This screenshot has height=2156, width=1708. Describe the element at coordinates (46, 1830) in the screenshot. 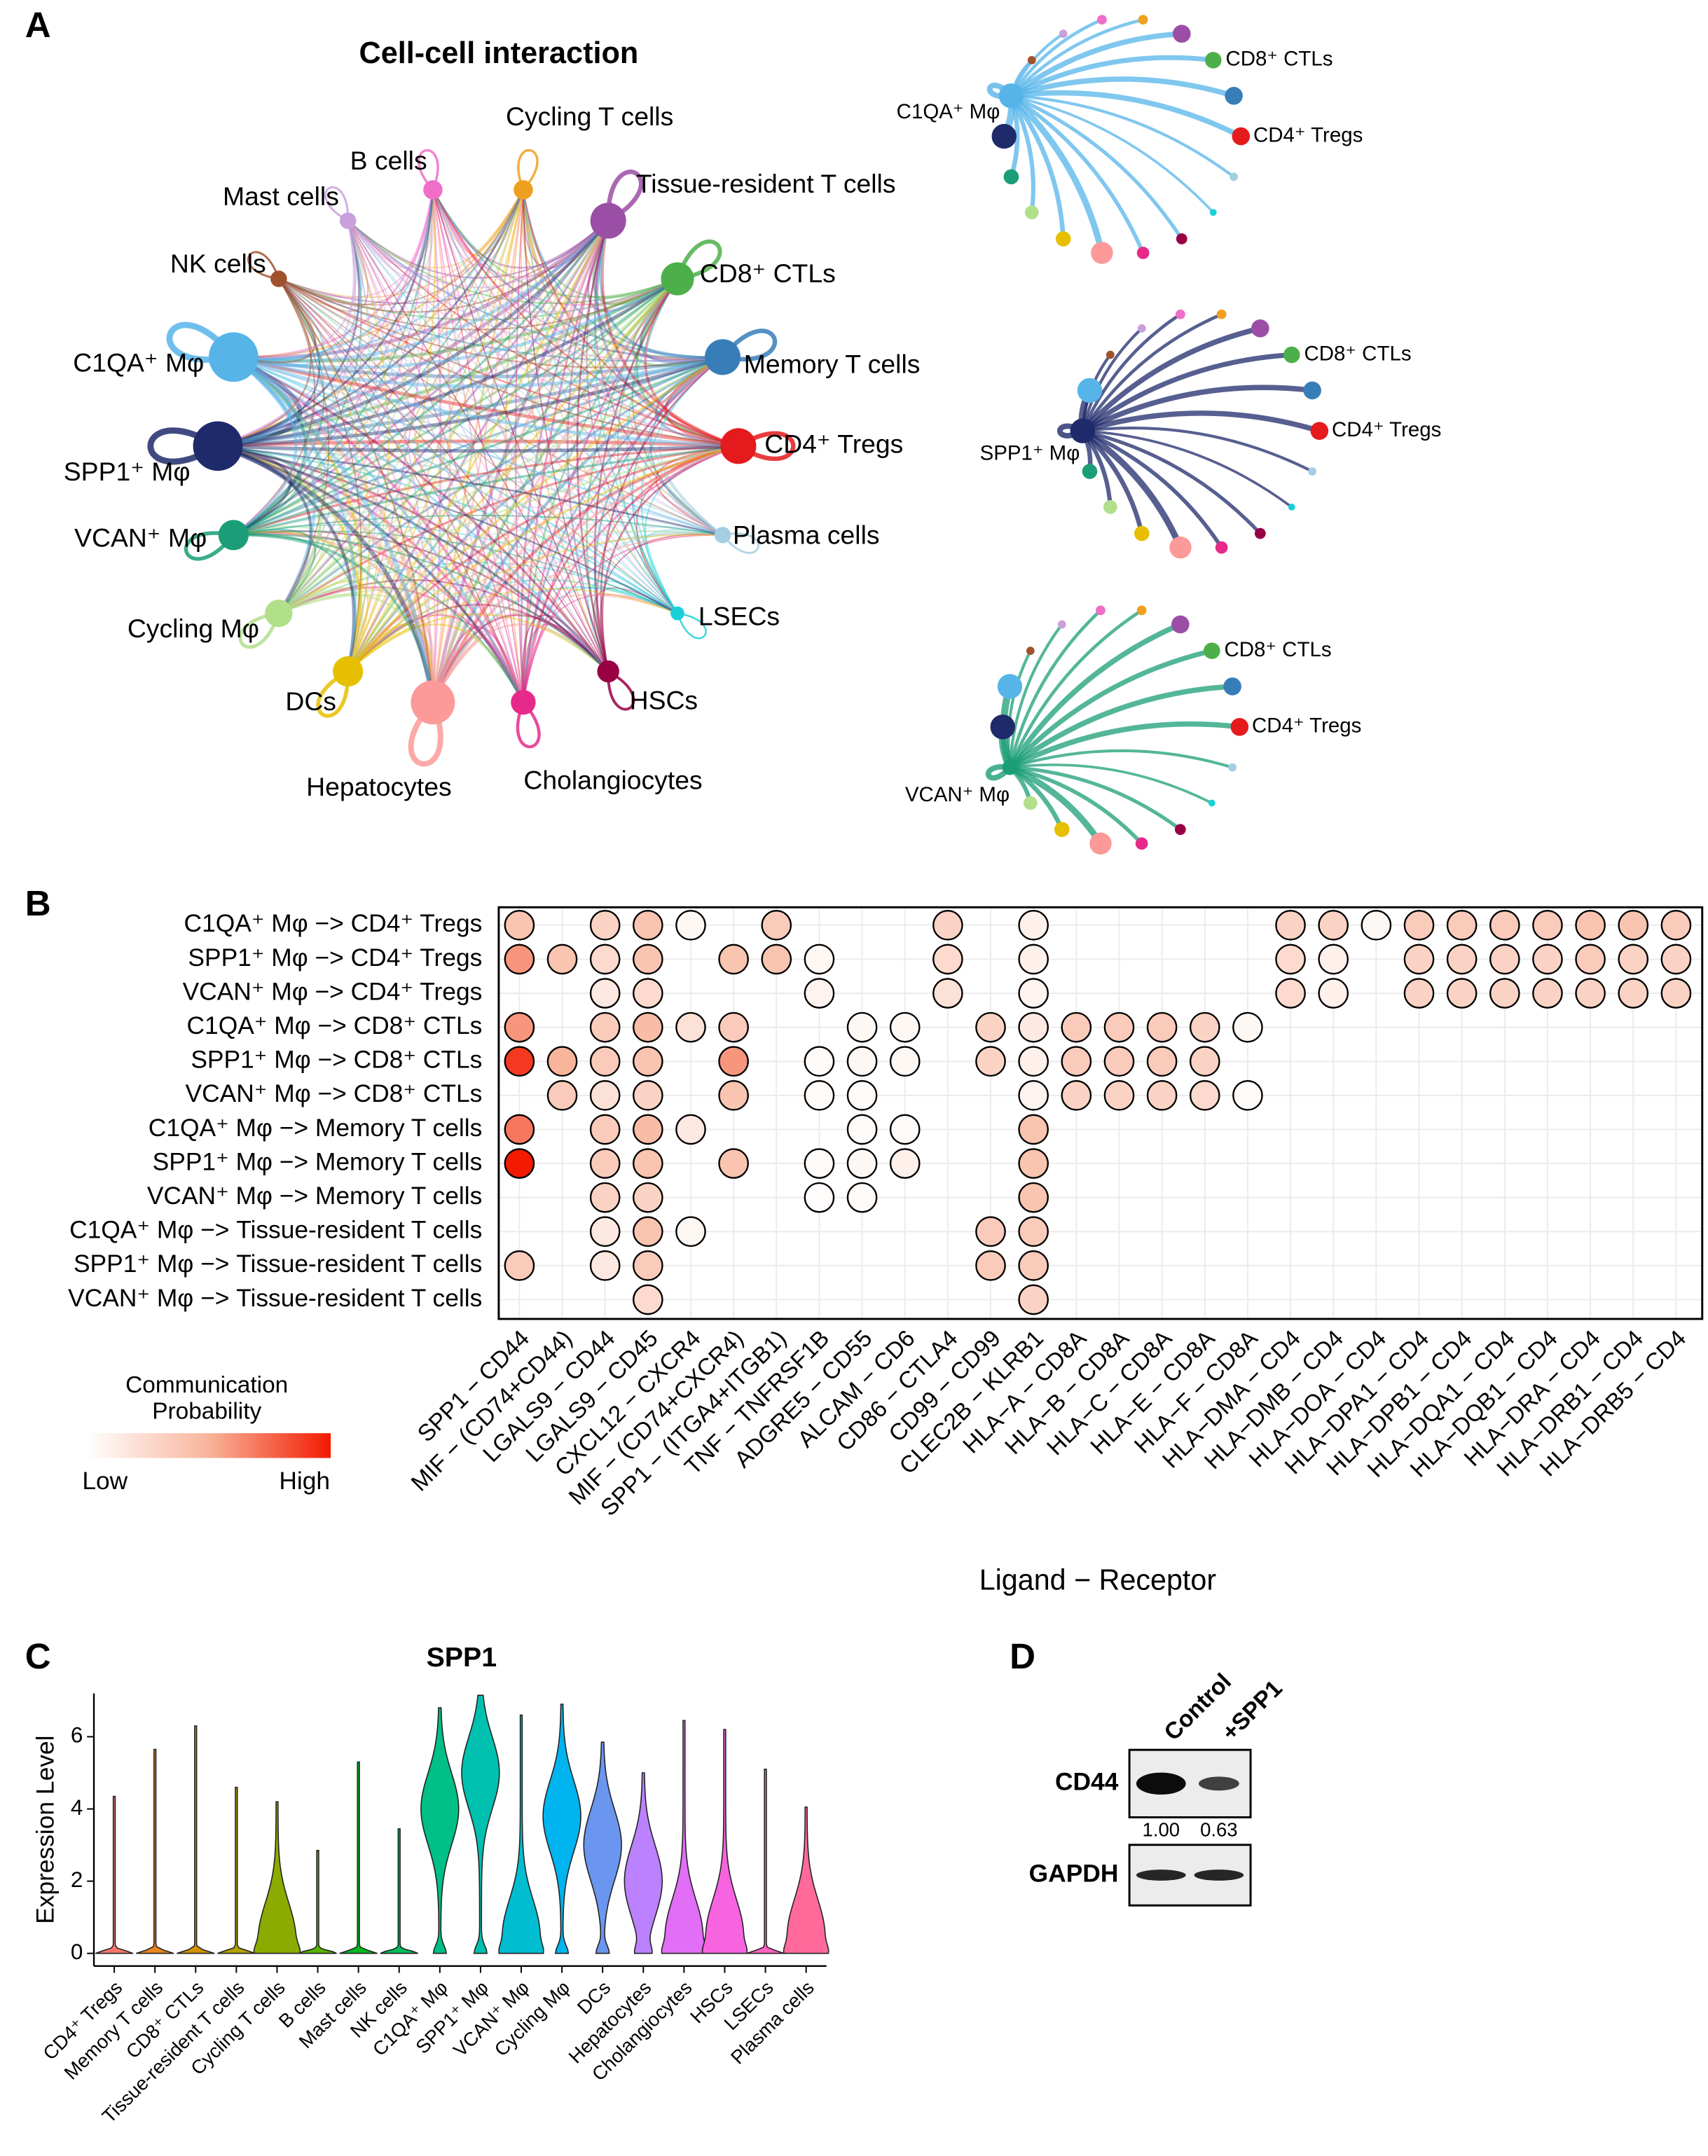

I see `y-axis-title: Expression Level` at that location.